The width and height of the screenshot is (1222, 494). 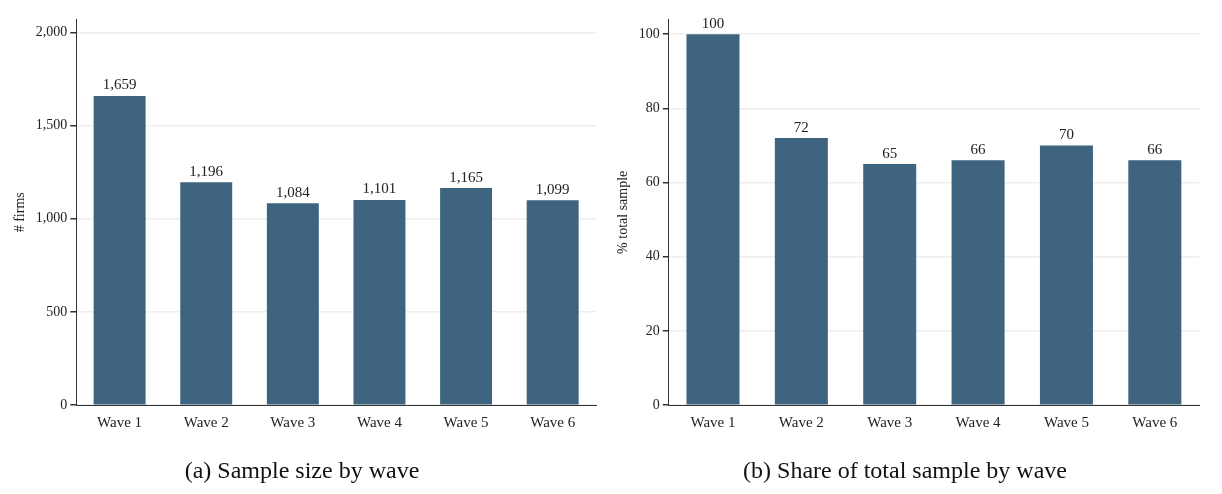 What do you see at coordinates (119, 84) in the screenshot?
I see `data-label: 1,659` at bounding box center [119, 84].